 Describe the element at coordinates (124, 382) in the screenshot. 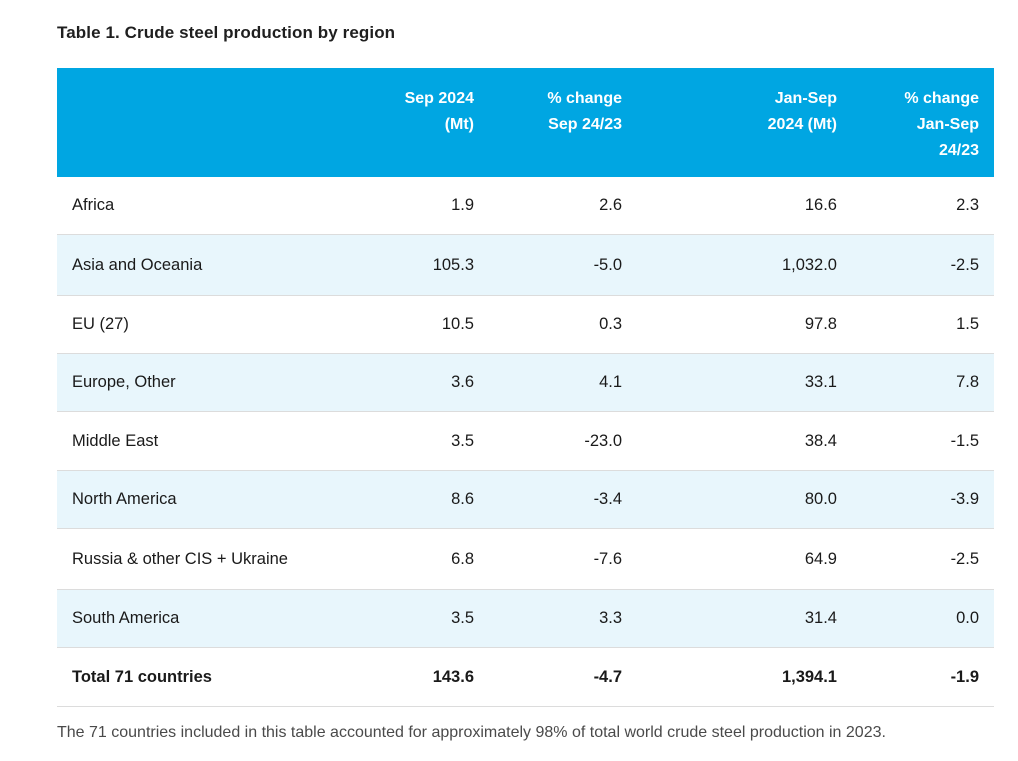

I see `region-cell: Europe, Other` at that location.